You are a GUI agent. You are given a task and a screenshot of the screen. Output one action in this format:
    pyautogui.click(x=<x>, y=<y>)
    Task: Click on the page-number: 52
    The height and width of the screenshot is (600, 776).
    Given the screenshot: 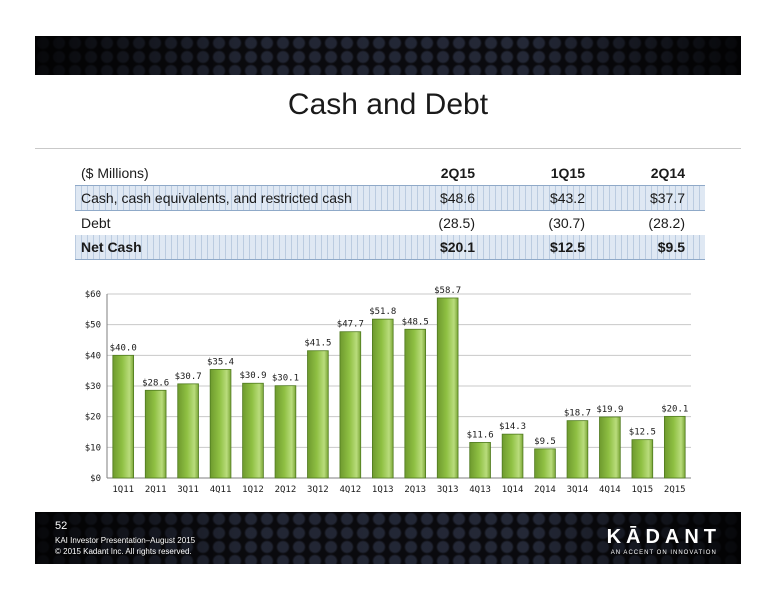 What is the action you would take?
    pyautogui.click(x=61, y=526)
    